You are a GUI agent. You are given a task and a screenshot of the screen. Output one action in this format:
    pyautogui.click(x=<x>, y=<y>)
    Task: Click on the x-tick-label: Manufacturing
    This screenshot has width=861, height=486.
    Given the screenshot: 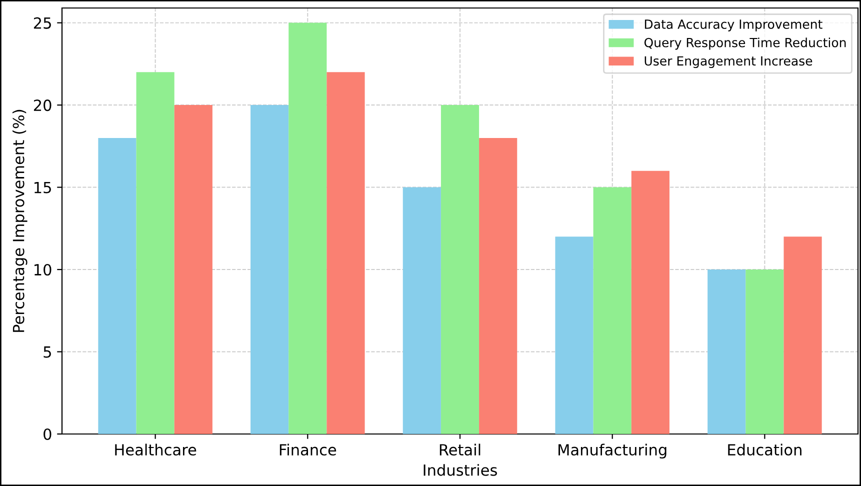 What is the action you would take?
    pyautogui.click(x=612, y=451)
    